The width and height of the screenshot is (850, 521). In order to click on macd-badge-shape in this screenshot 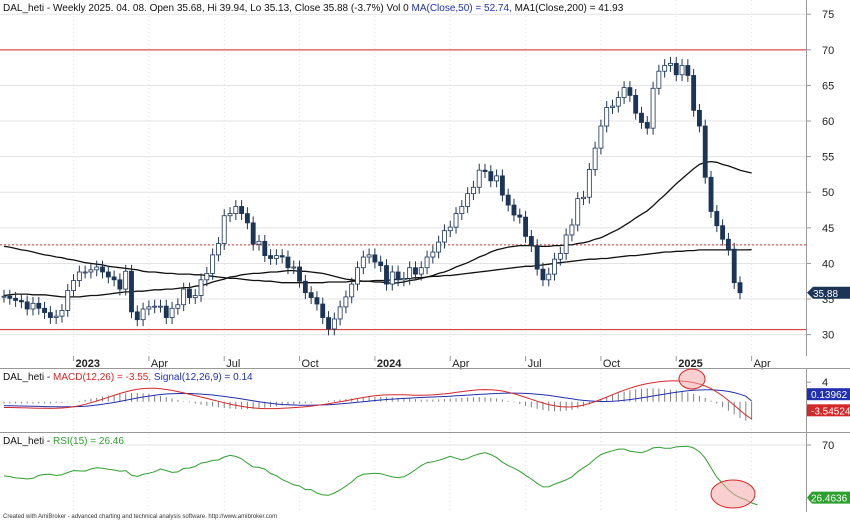, I will do `click(828, 410)`.